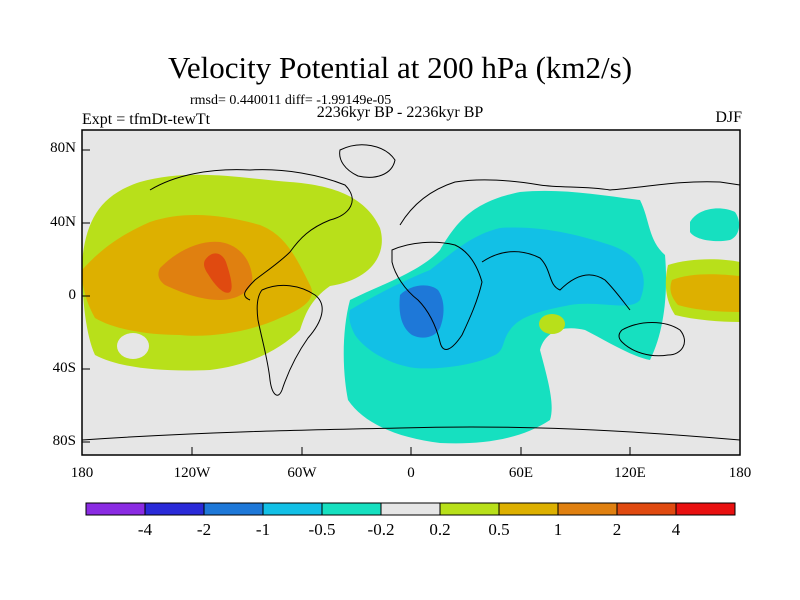  What do you see at coordinates (521, 473) in the screenshot?
I see `lon-label-60e: 60E` at bounding box center [521, 473].